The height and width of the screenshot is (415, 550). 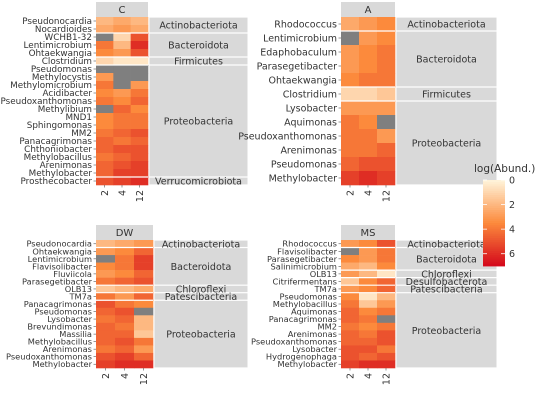 I want to click on x-tick-label: 12, so click(x=387, y=196).